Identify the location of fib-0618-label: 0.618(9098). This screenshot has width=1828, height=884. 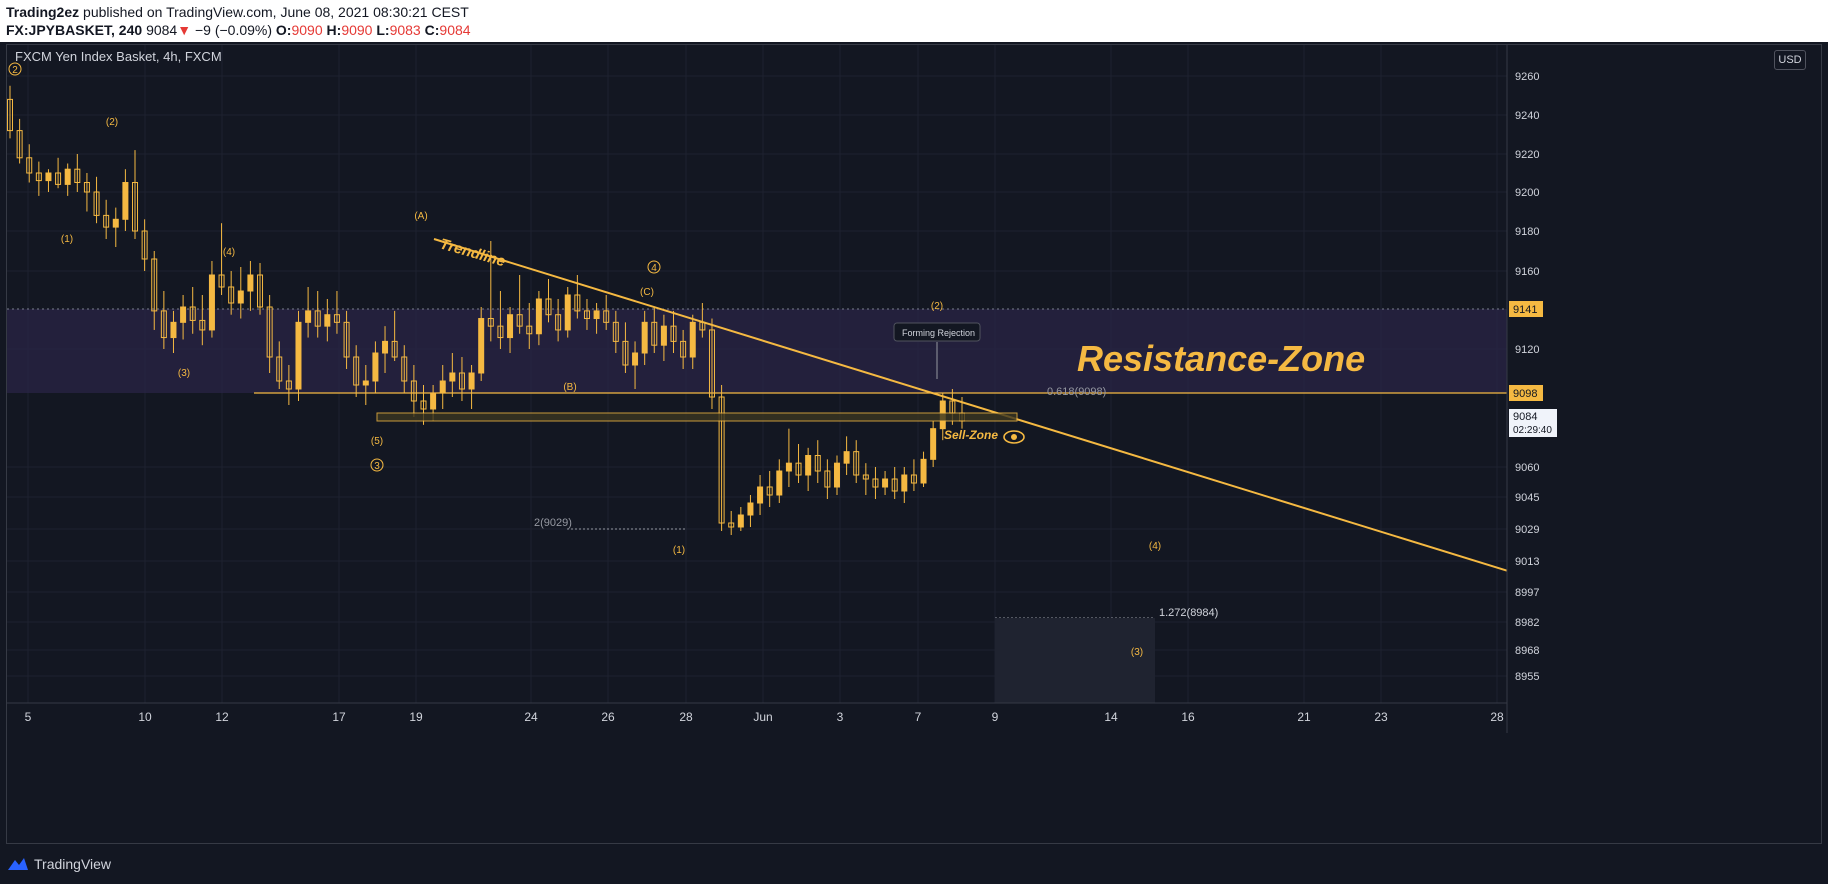
(1076, 392).